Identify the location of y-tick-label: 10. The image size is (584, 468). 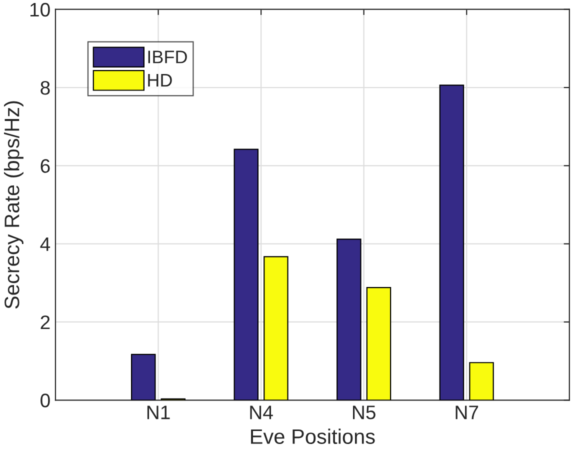
(40, 9).